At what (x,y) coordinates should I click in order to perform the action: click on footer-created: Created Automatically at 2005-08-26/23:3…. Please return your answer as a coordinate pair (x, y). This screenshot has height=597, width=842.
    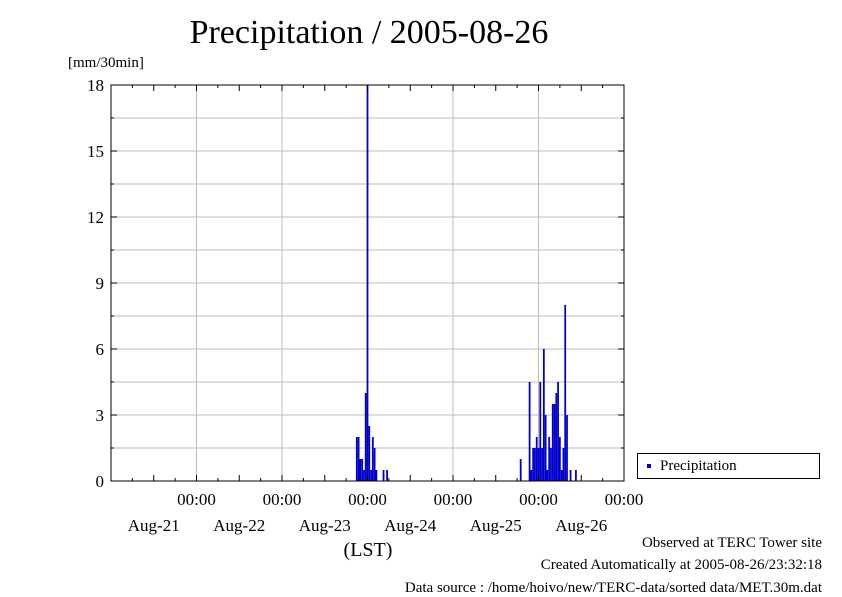
    Looking at the image, I should click on (681, 565).